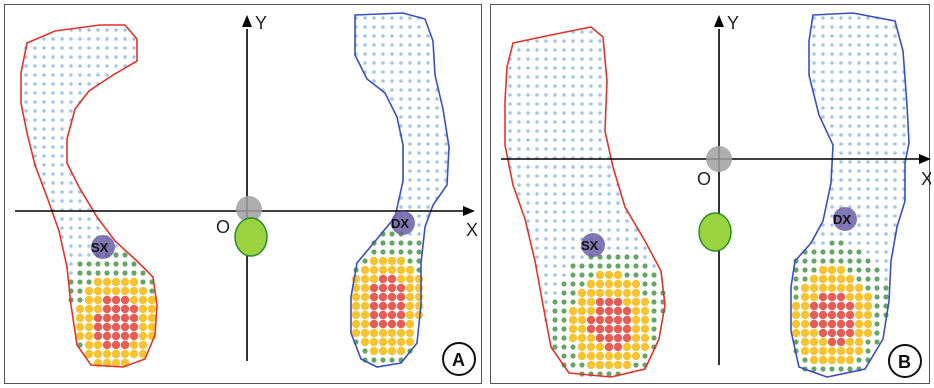 Image resolution: width=934 pixels, height=388 pixels. Describe the element at coordinates (925, 159) in the screenshot. I see `x-axis-arrow` at that location.